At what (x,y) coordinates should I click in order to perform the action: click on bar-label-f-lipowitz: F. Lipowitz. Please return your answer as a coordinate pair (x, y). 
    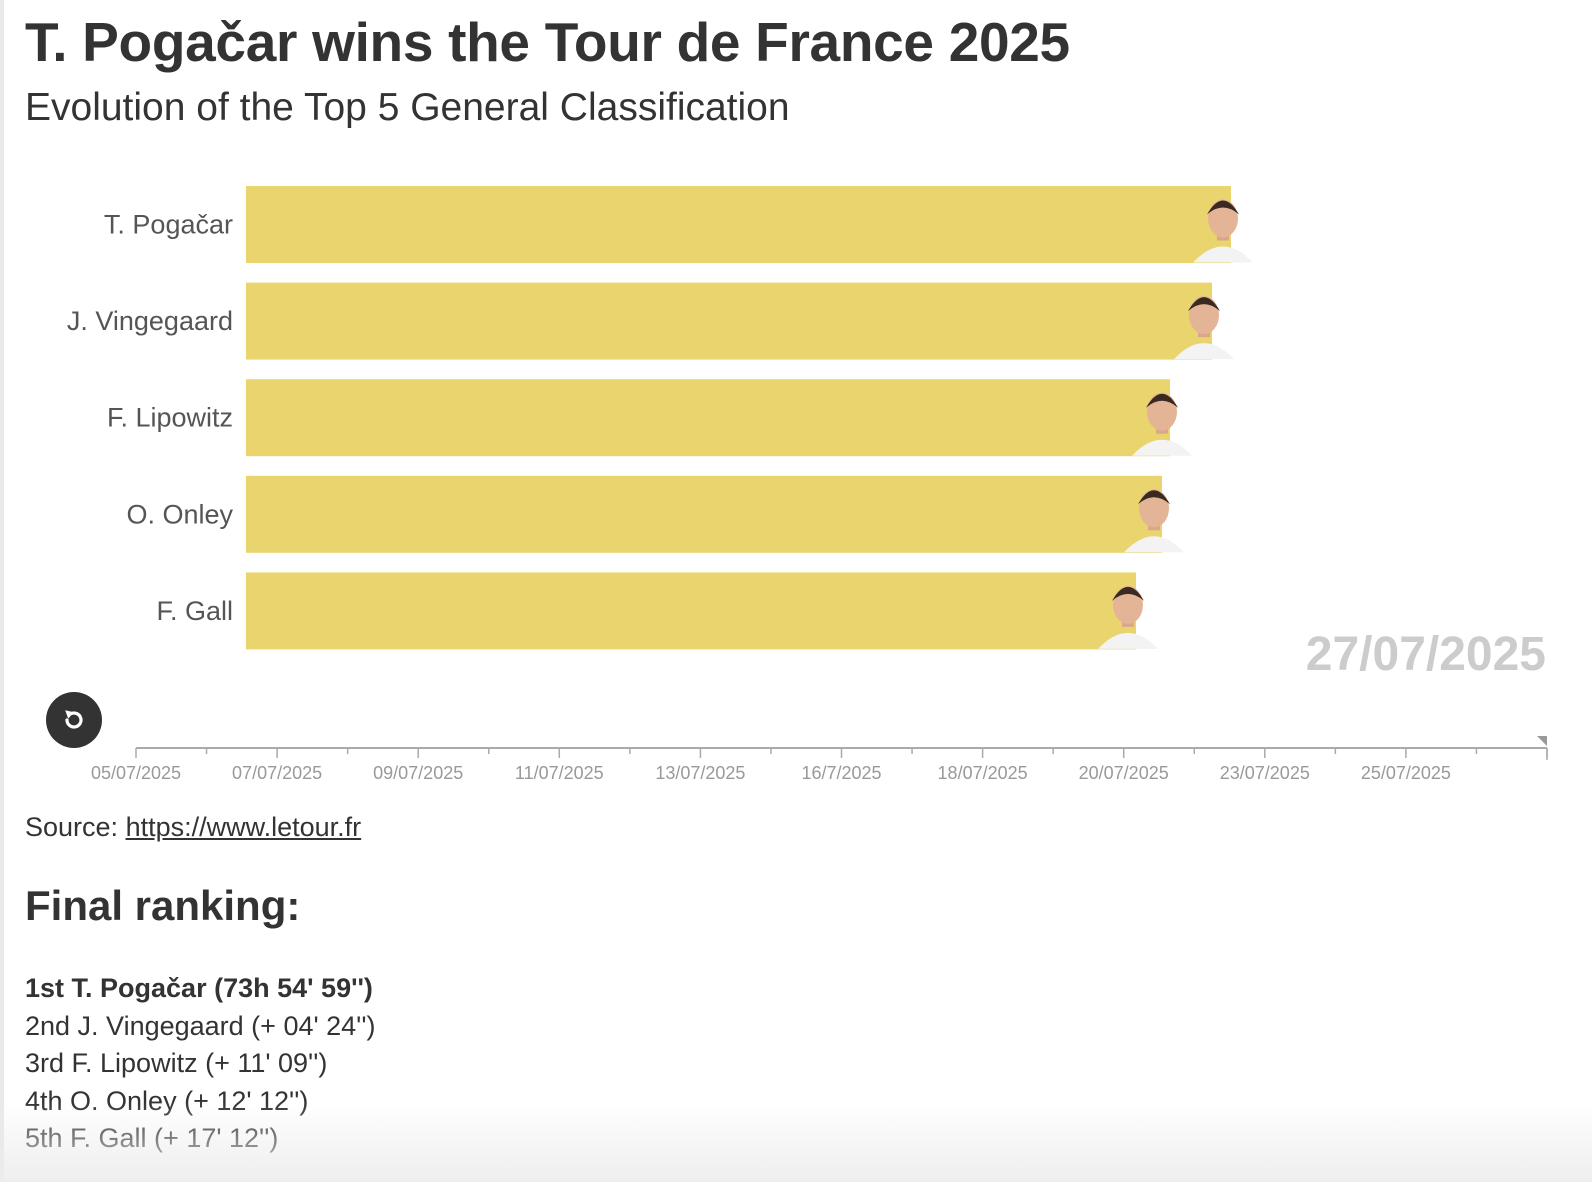
    Looking at the image, I should click on (170, 418).